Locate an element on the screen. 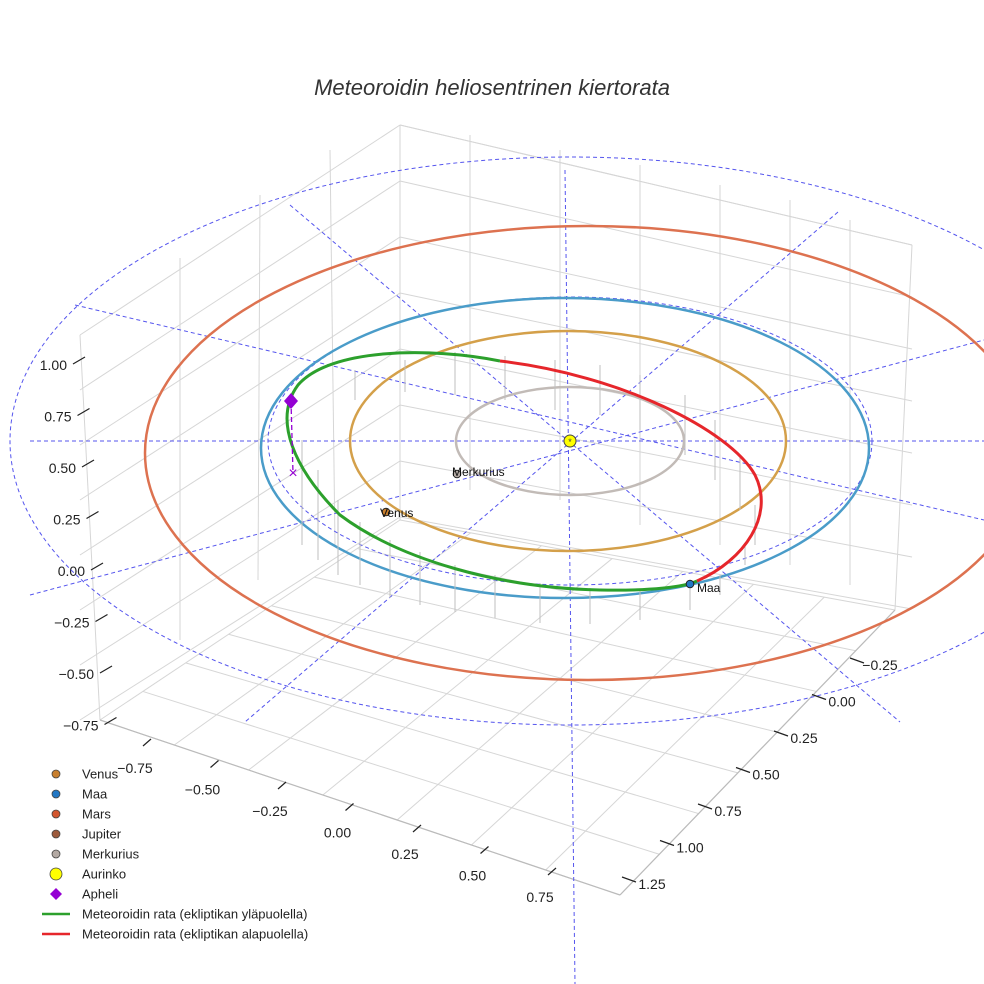 Image resolution: width=984 pixels, height=984 pixels. orbit-merkurius is located at coordinates (570, 441).